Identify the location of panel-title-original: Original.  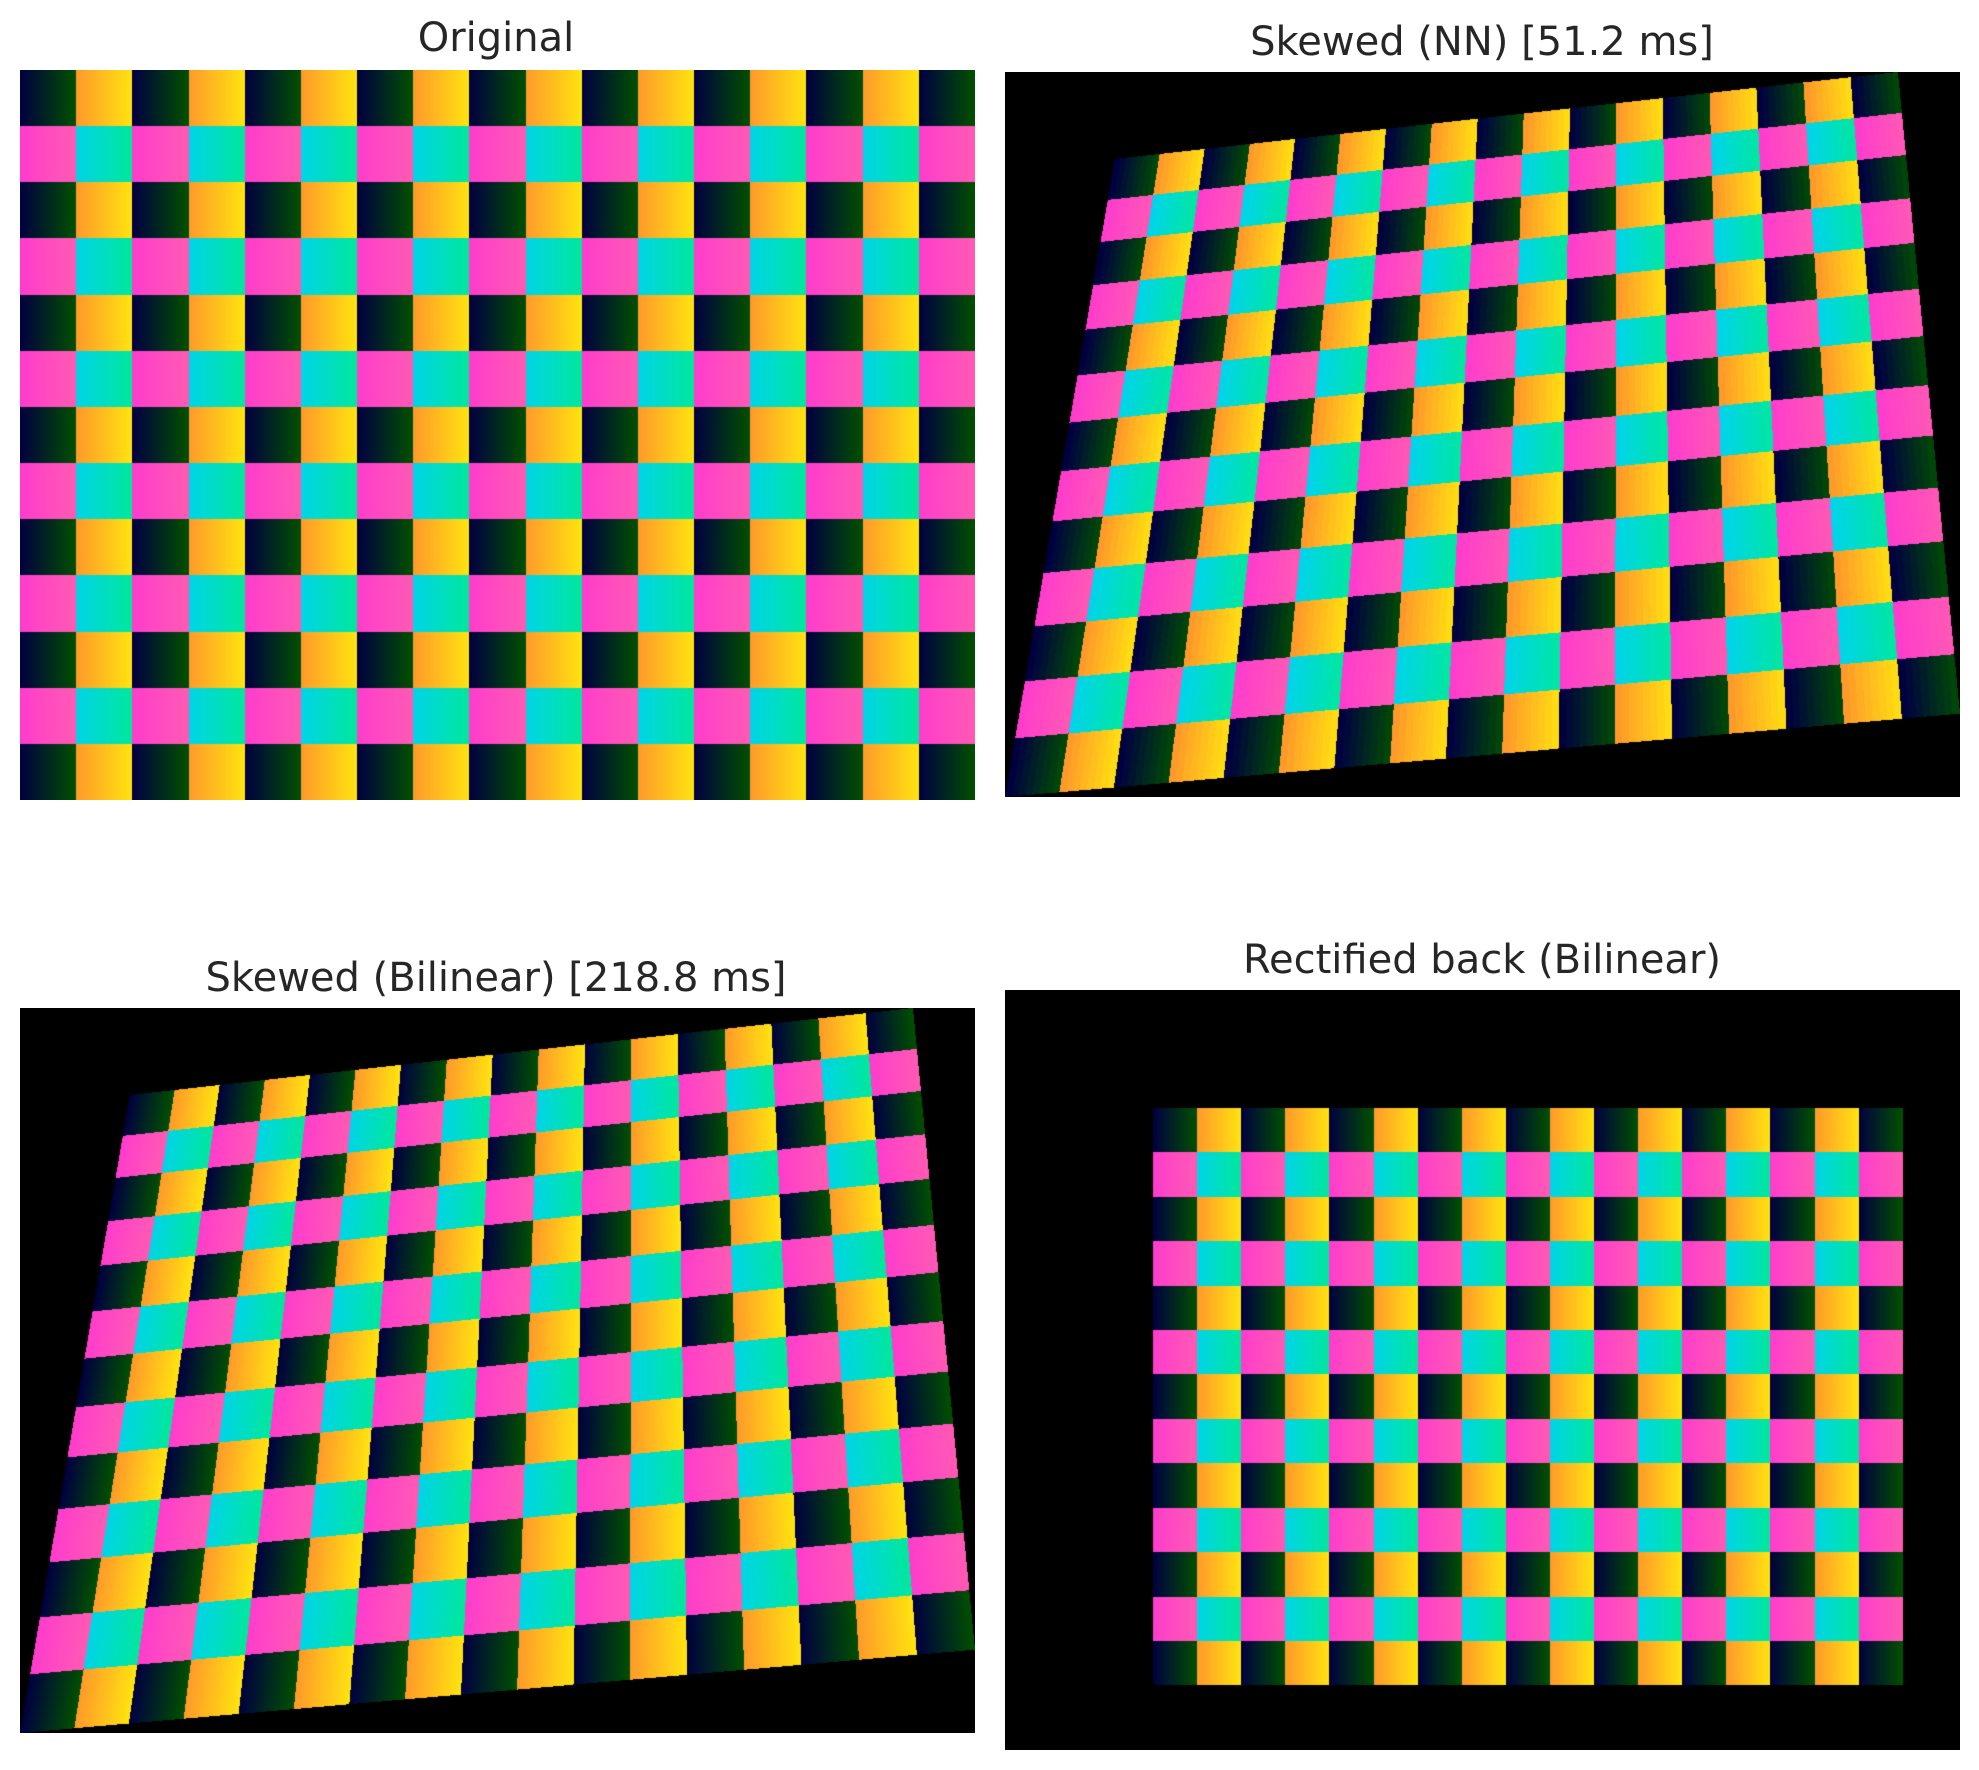
(496, 38).